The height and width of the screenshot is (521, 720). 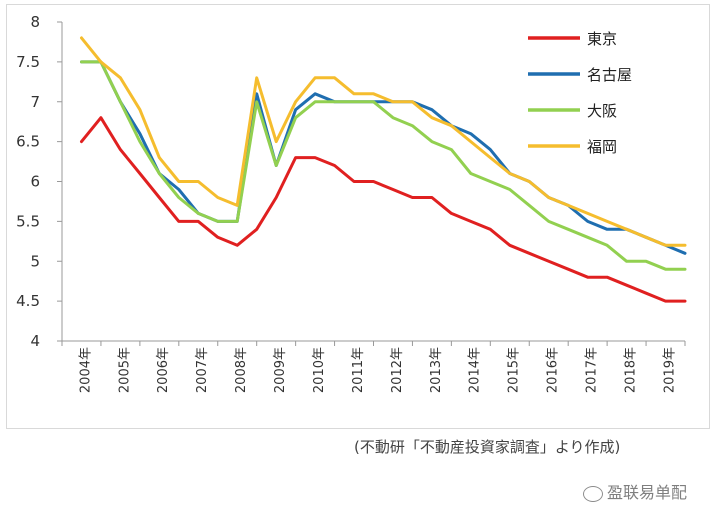 I want to click on watermark: 盈联易单配, so click(x=635, y=491).